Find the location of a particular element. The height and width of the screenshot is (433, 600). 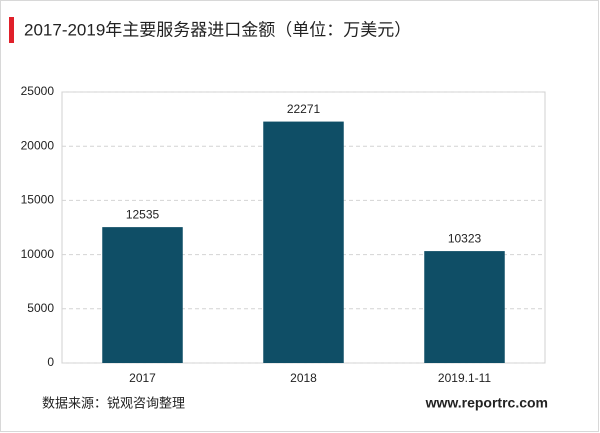

title-accent is located at coordinates (11, 30).